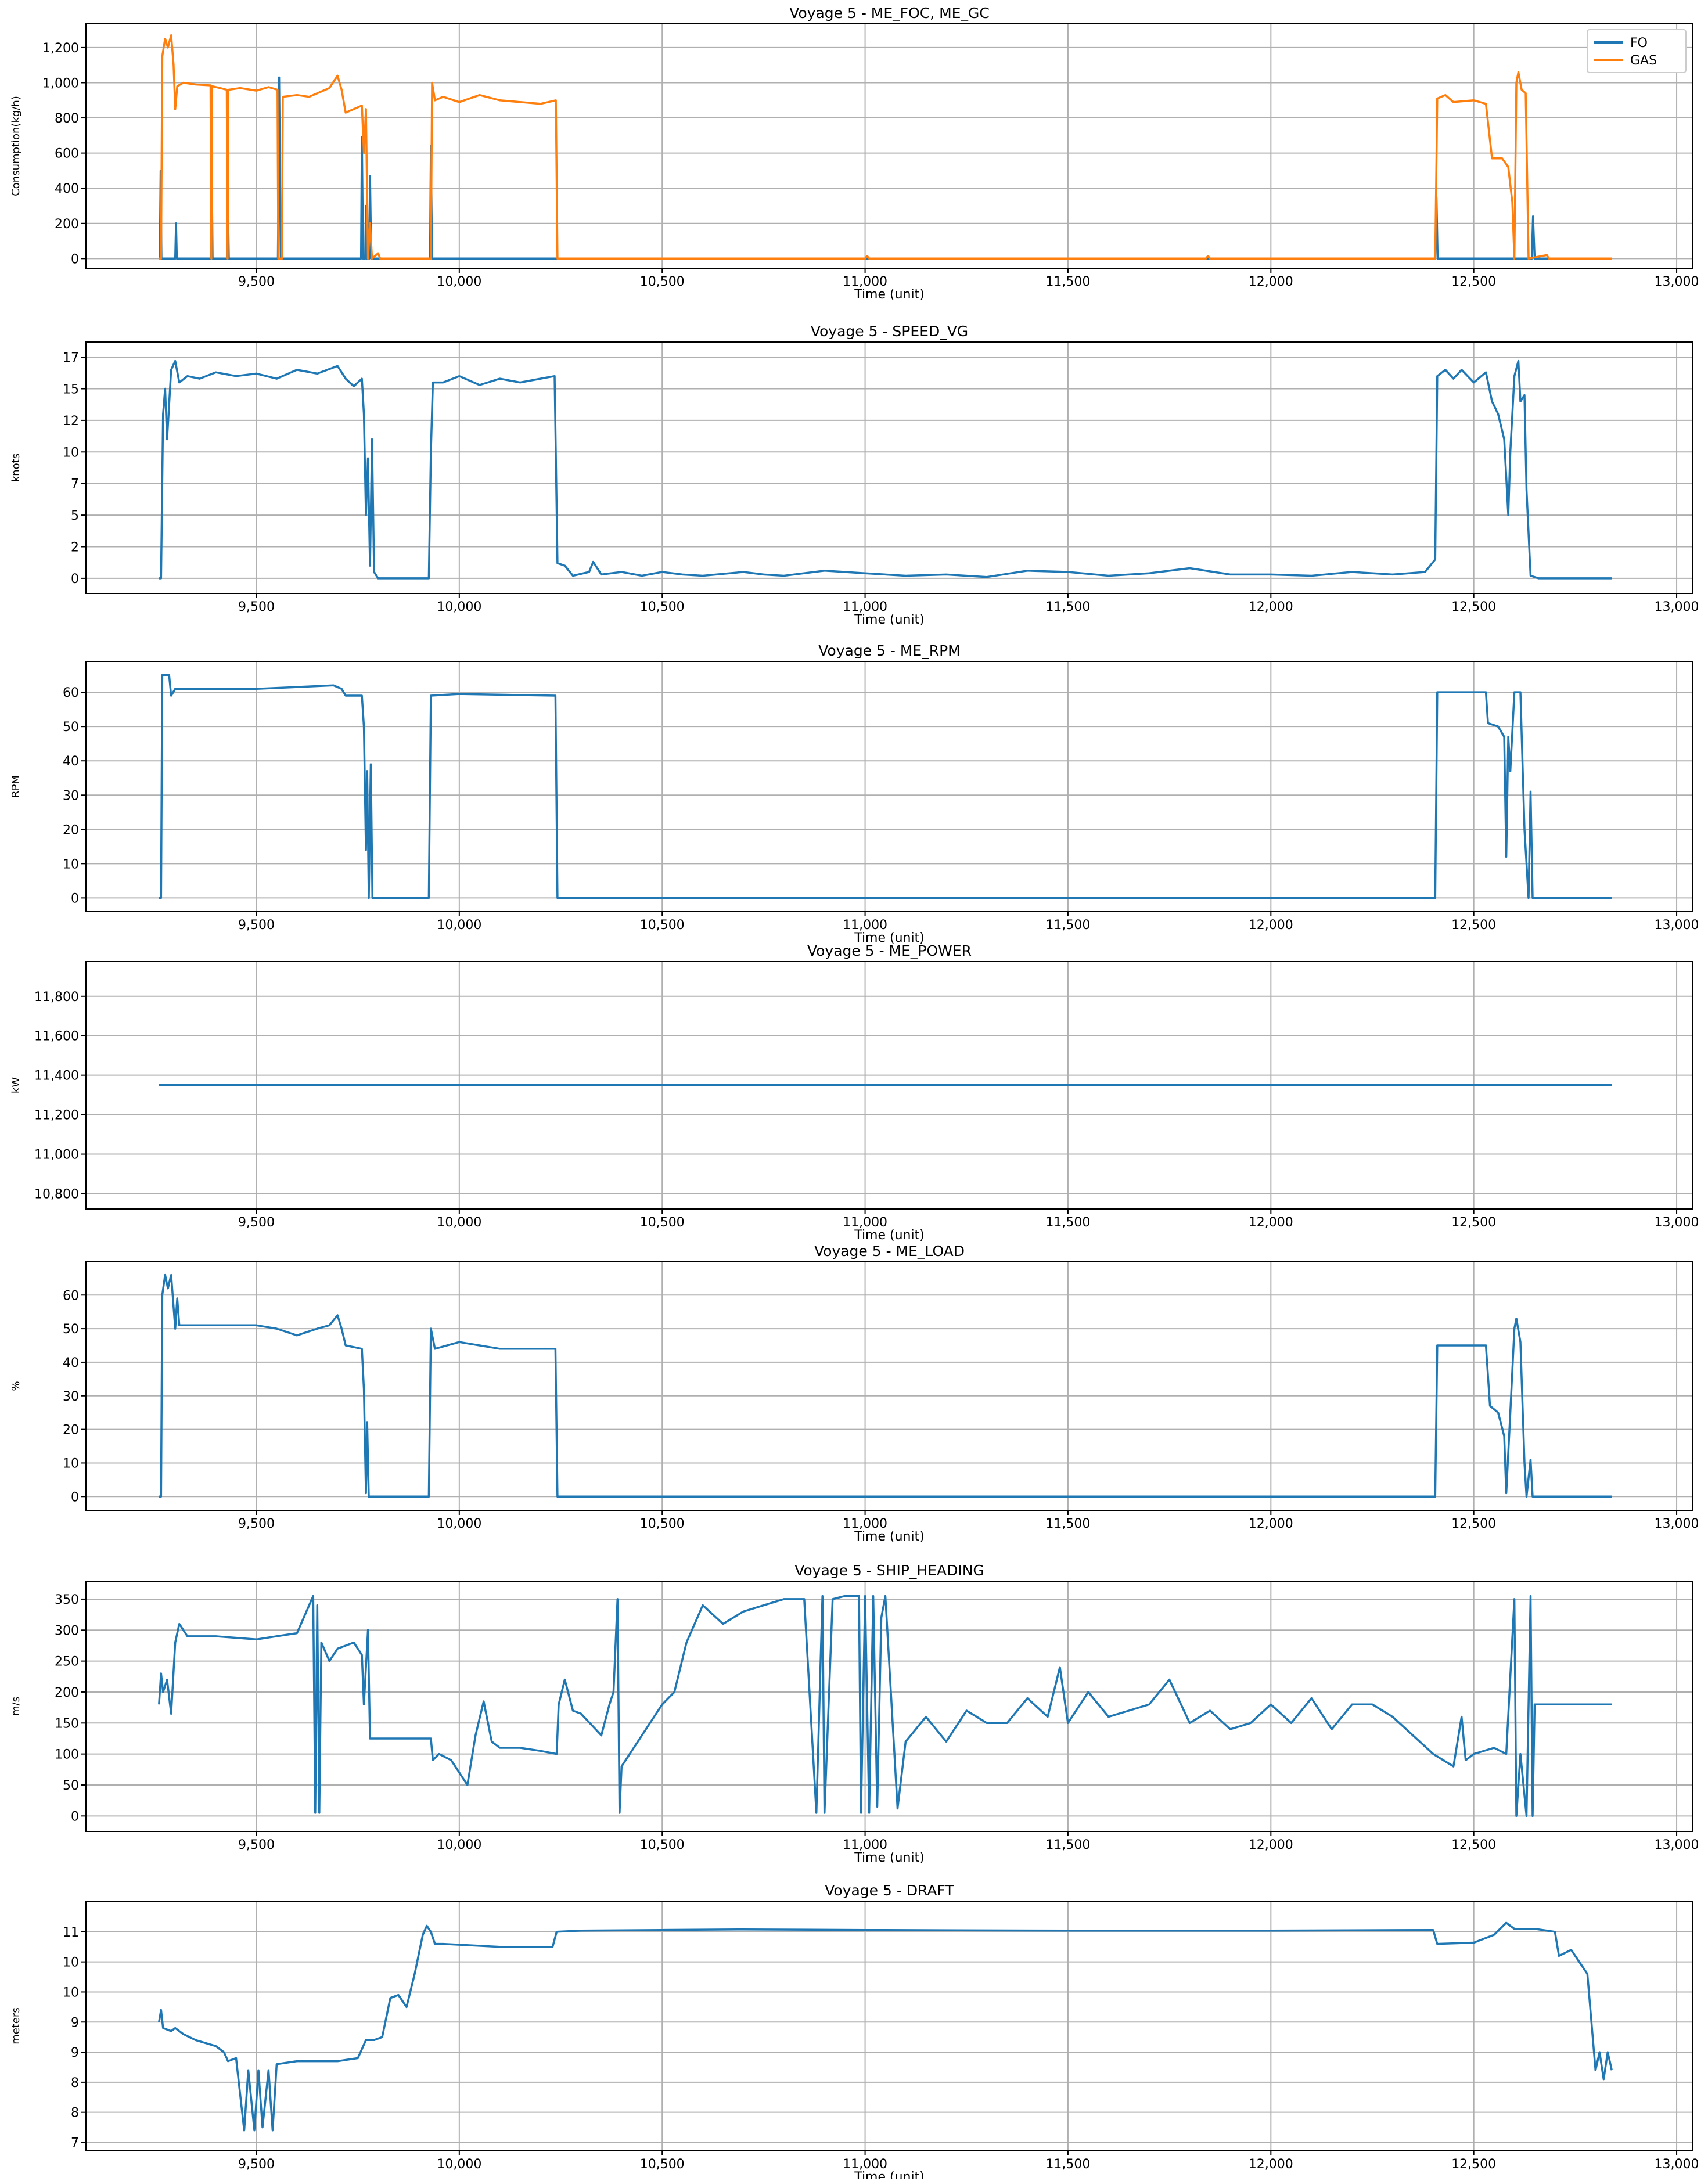 The height and width of the screenshot is (2181, 1708). What do you see at coordinates (60, 84) in the screenshot?
I see `y-tick-label: 1,000` at bounding box center [60, 84].